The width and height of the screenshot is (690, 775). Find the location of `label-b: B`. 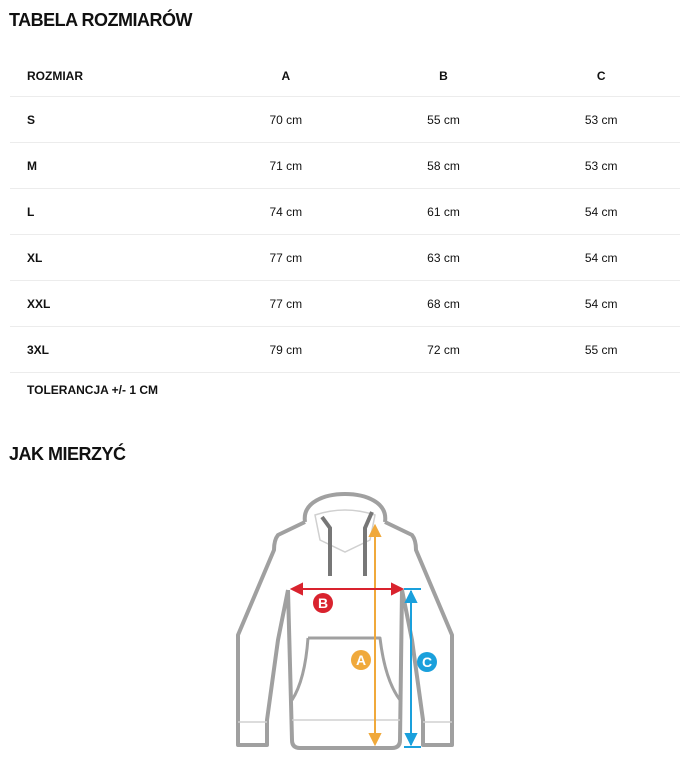

label-b: B is located at coordinates (323, 603).